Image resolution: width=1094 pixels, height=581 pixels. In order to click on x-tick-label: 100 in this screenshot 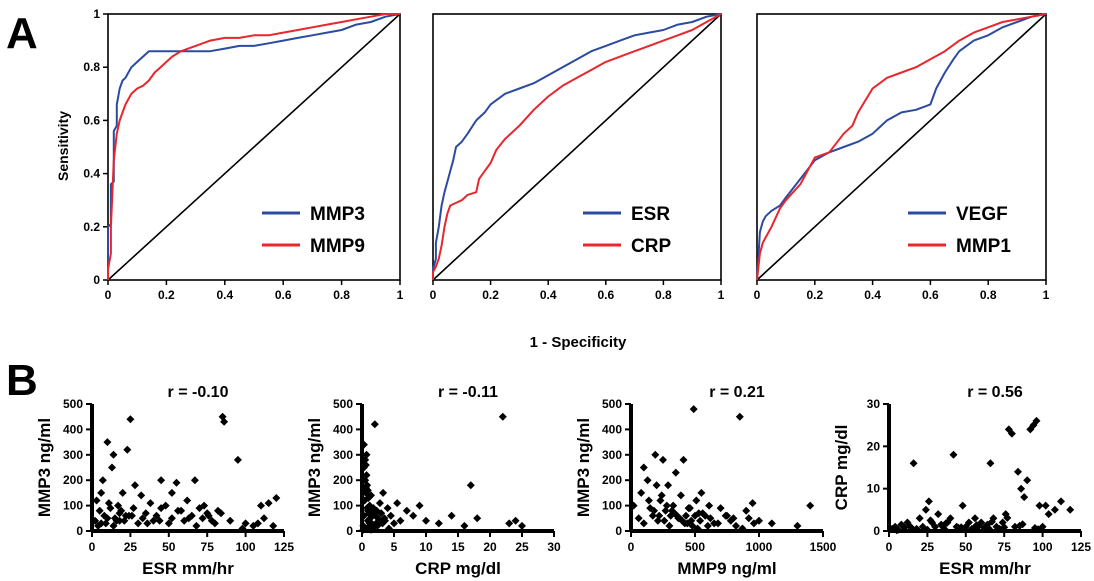, I will do `click(246, 547)`.